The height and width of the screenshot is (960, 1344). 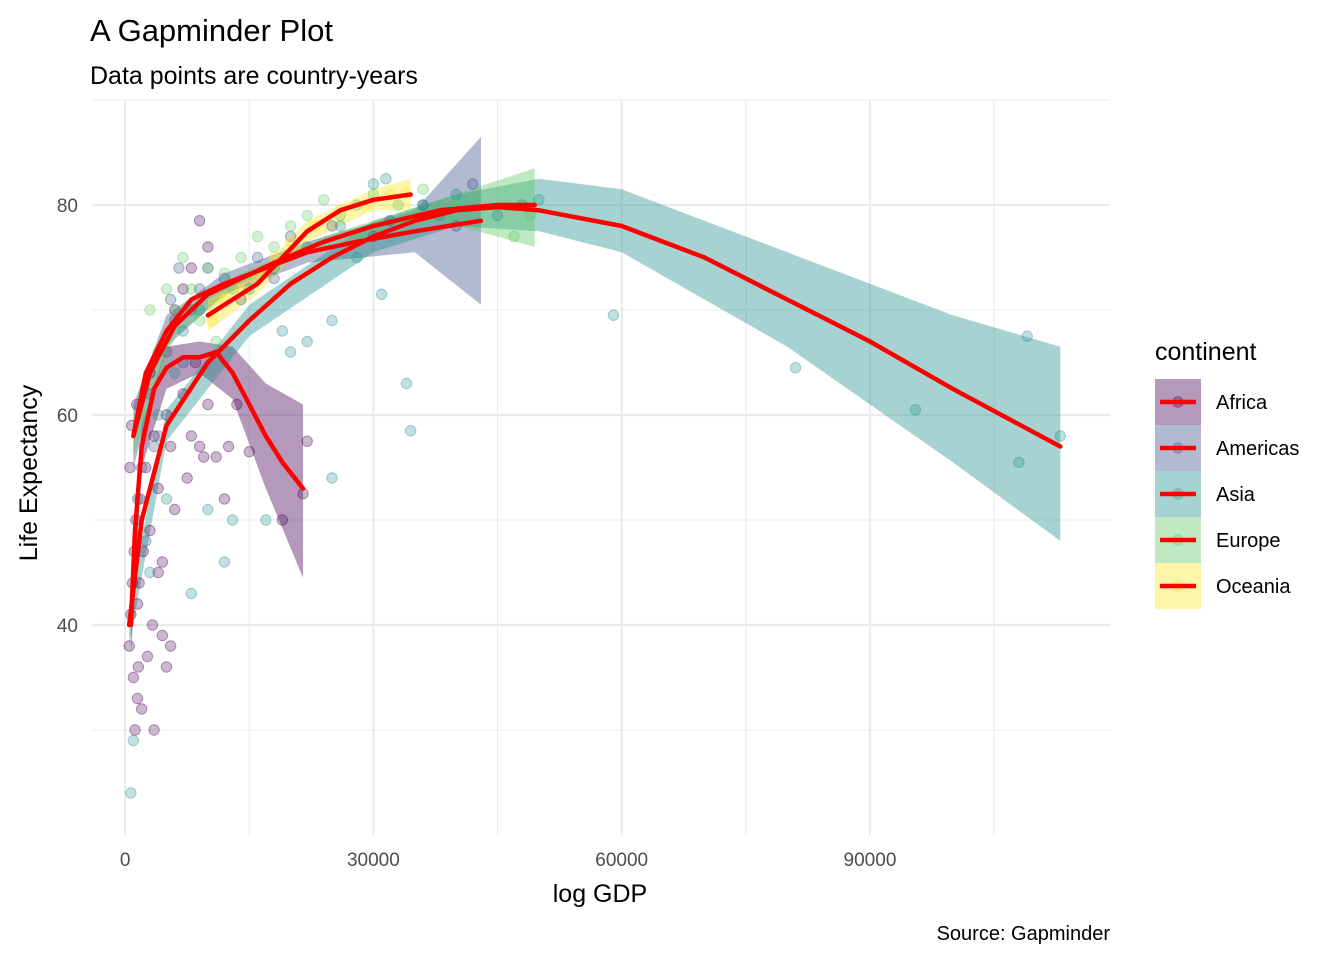 What do you see at coordinates (309, 255) in the screenshot?
I see `smooth-line-oceania` at bounding box center [309, 255].